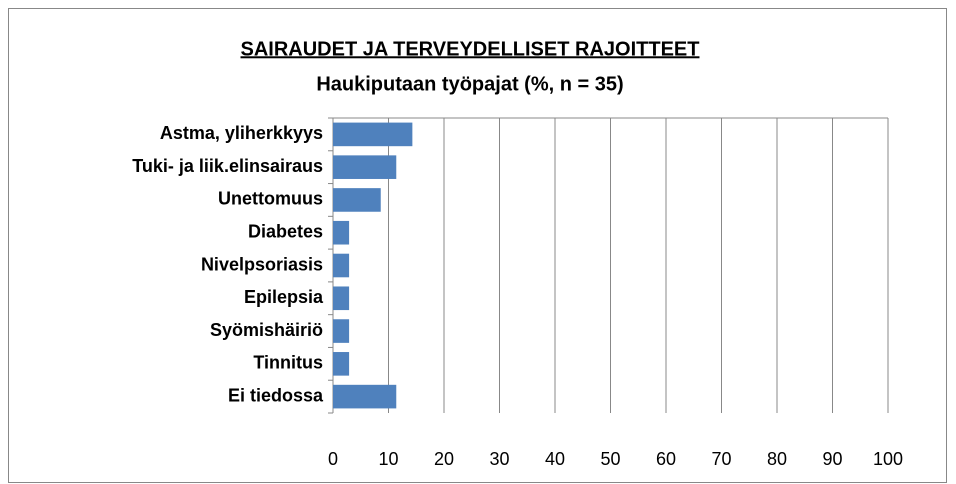  Describe the element at coordinates (333, 459) in the screenshot. I see `x-tick-label: 0` at that location.